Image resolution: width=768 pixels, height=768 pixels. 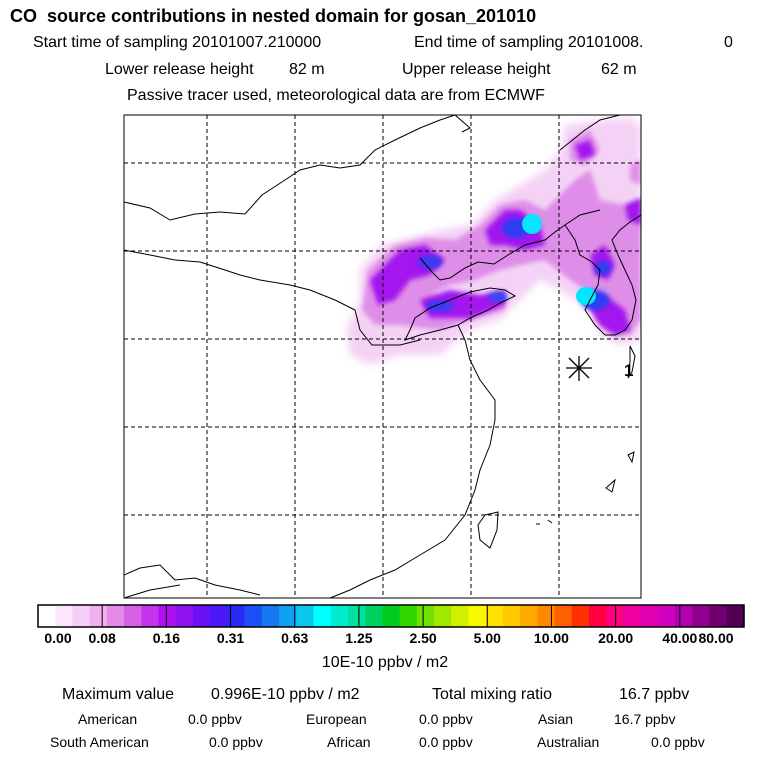 What do you see at coordinates (728, 42) in the screenshot?
I see `end-time-value: 0` at bounding box center [728, 42].